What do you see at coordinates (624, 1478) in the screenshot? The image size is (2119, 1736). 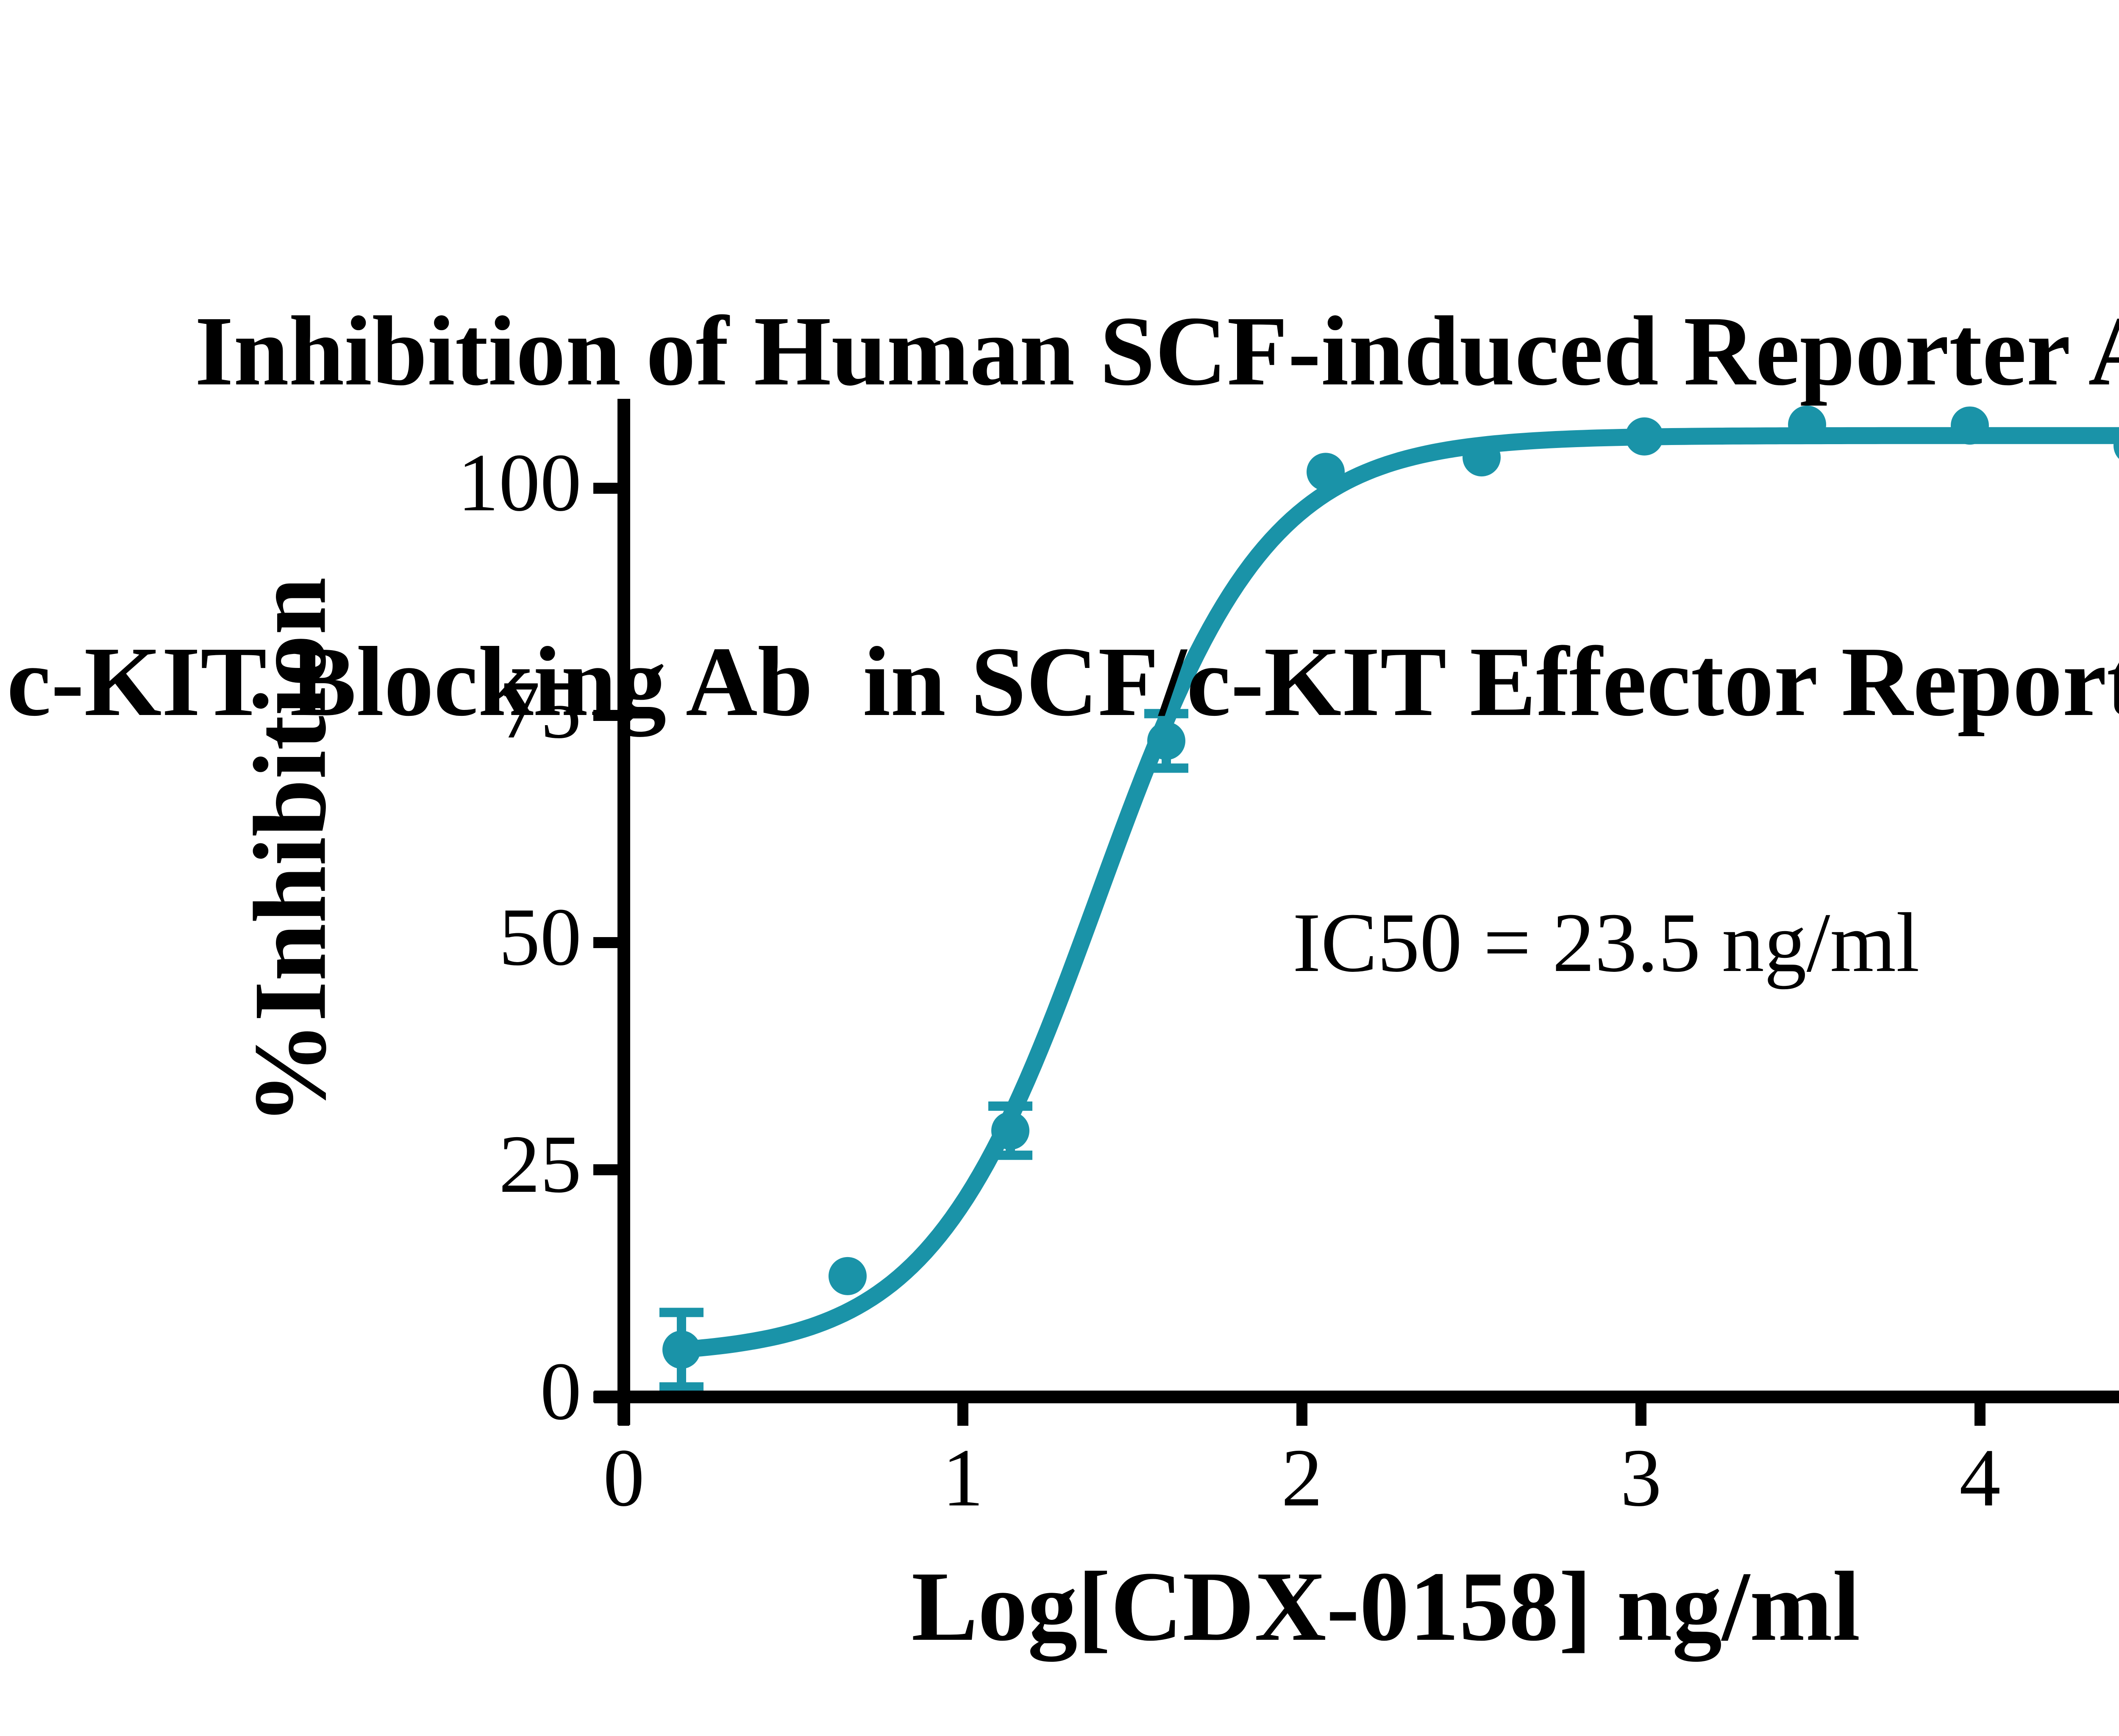 I see `x-tick-label: 0` at bounding box center [624, 1478].